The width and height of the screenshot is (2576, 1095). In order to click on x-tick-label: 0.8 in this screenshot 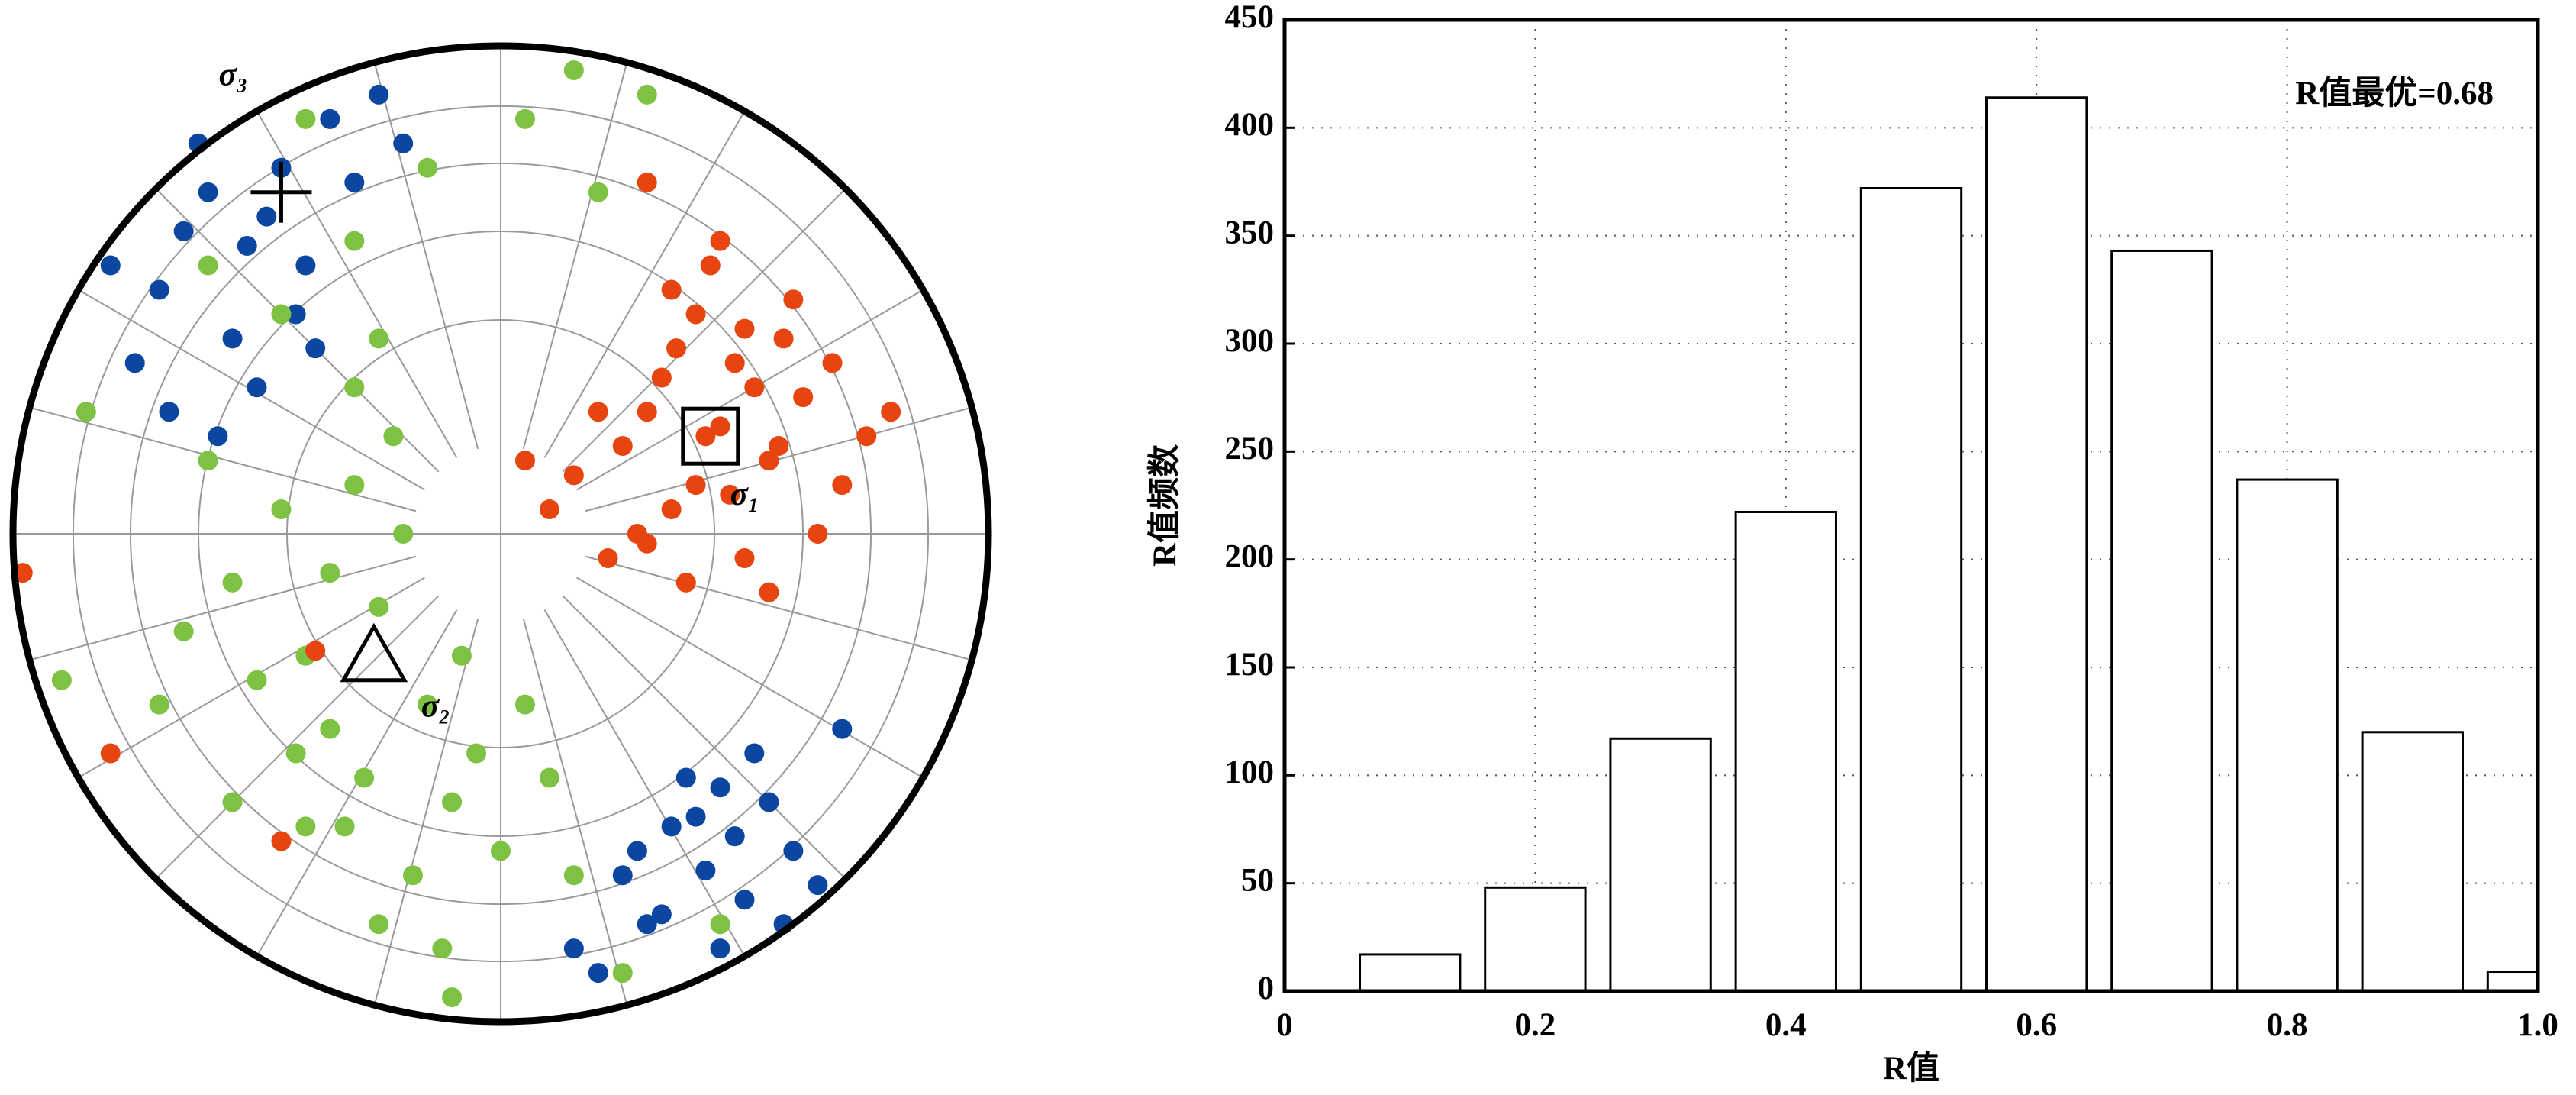, I will do `click(2287, 1025)`.